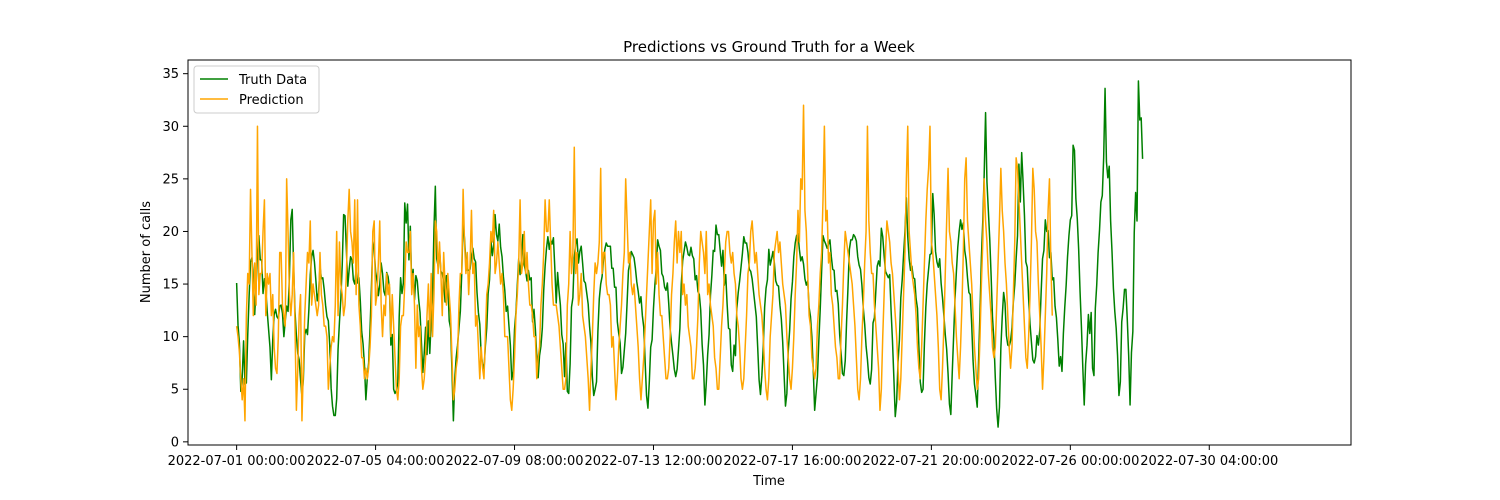 This screenshot has height=500, width=1500. What do you see at coordinates (170, 337) in the screenshot?
I see `y-tick-label: 10` at bounding box center [170, 337].